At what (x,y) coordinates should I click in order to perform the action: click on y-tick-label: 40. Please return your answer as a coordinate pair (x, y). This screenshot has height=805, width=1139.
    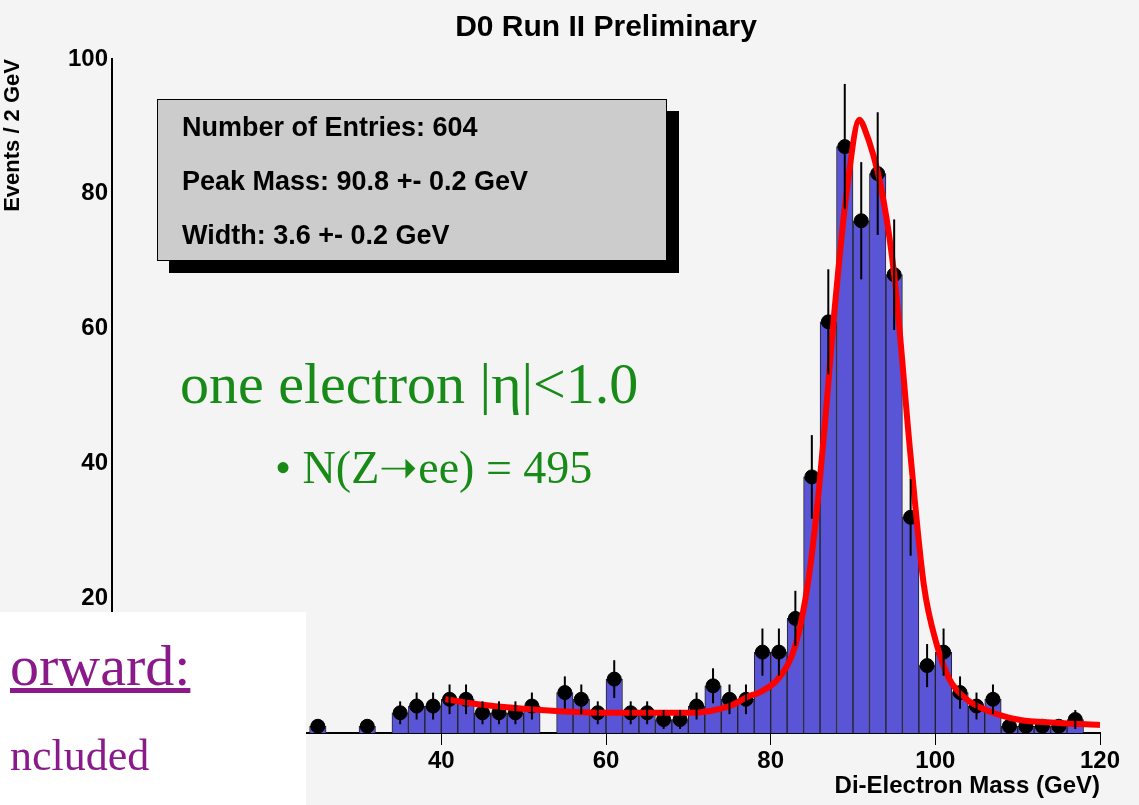
    Looking at the image, I should click on (94, 462).